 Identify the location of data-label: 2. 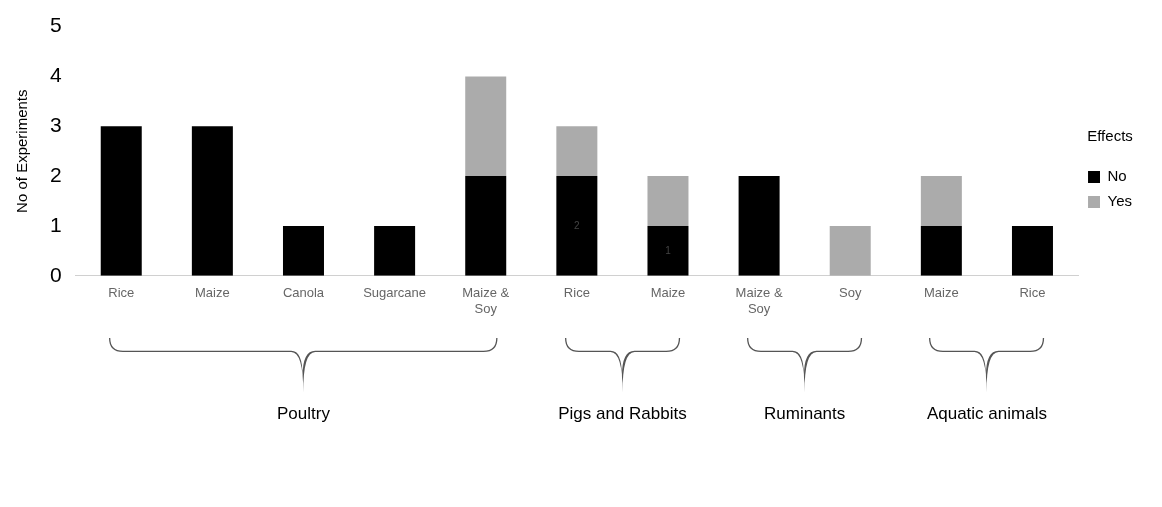
(577, 225).